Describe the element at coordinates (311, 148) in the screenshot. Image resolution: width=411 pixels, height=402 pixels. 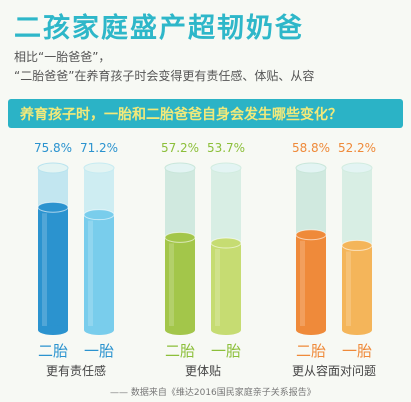
I see `bar-value-label: 58.8%` at that location.